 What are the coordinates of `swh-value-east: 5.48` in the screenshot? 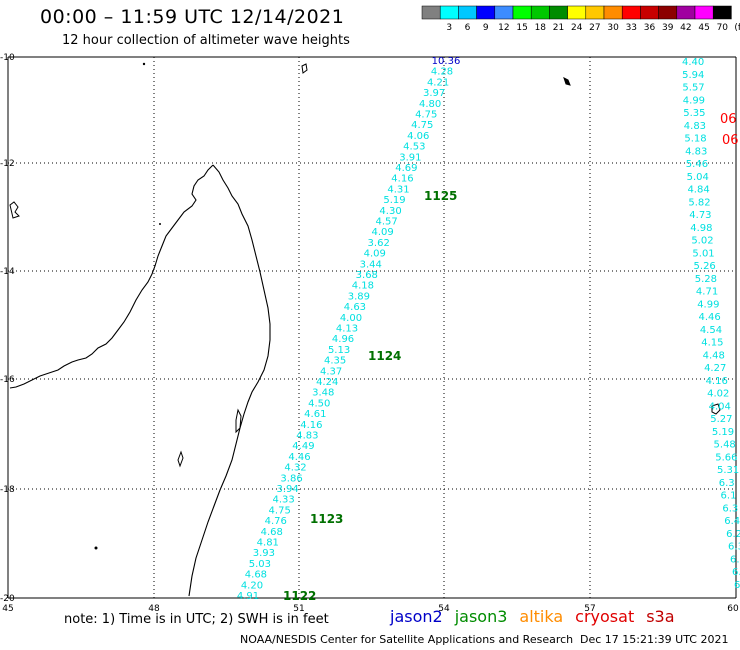 It's located at (725, 445).